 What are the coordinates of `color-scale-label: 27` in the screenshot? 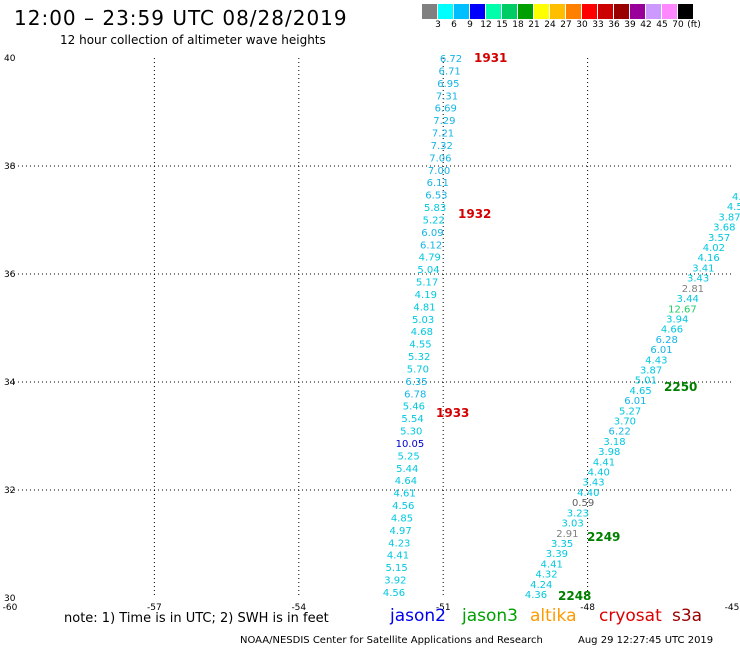 It's located at (566, 25).